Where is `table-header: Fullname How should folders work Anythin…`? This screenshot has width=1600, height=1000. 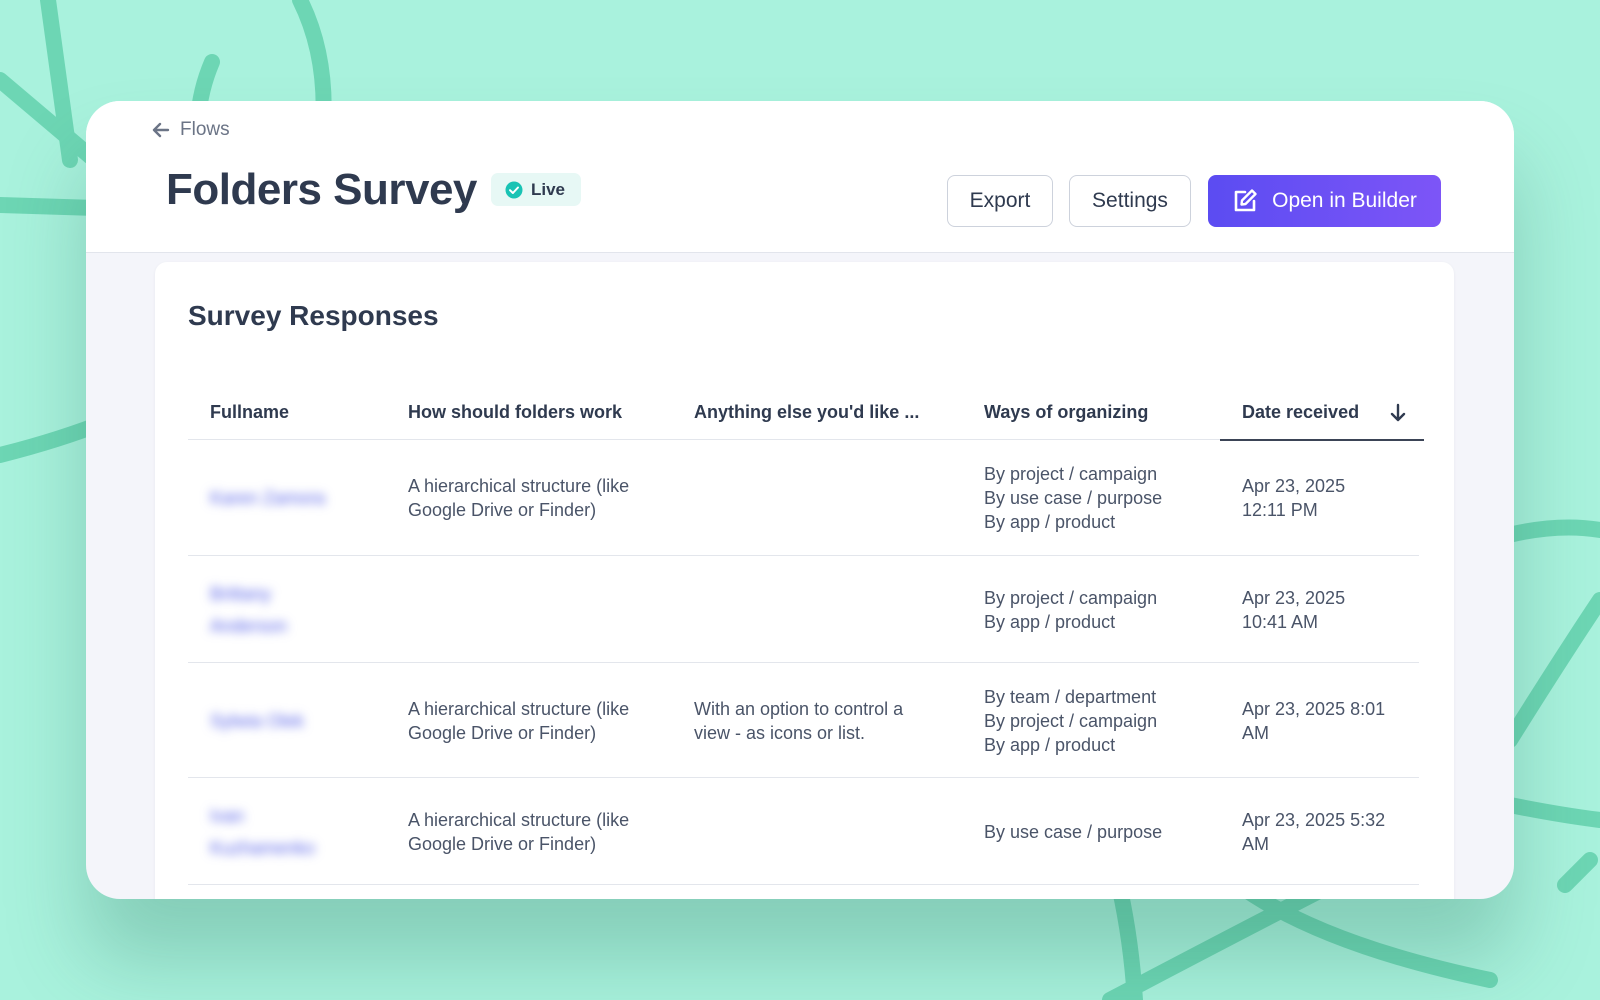 table-header: Fullname How should folders work Anythin… is located at coordinates (806, 415).